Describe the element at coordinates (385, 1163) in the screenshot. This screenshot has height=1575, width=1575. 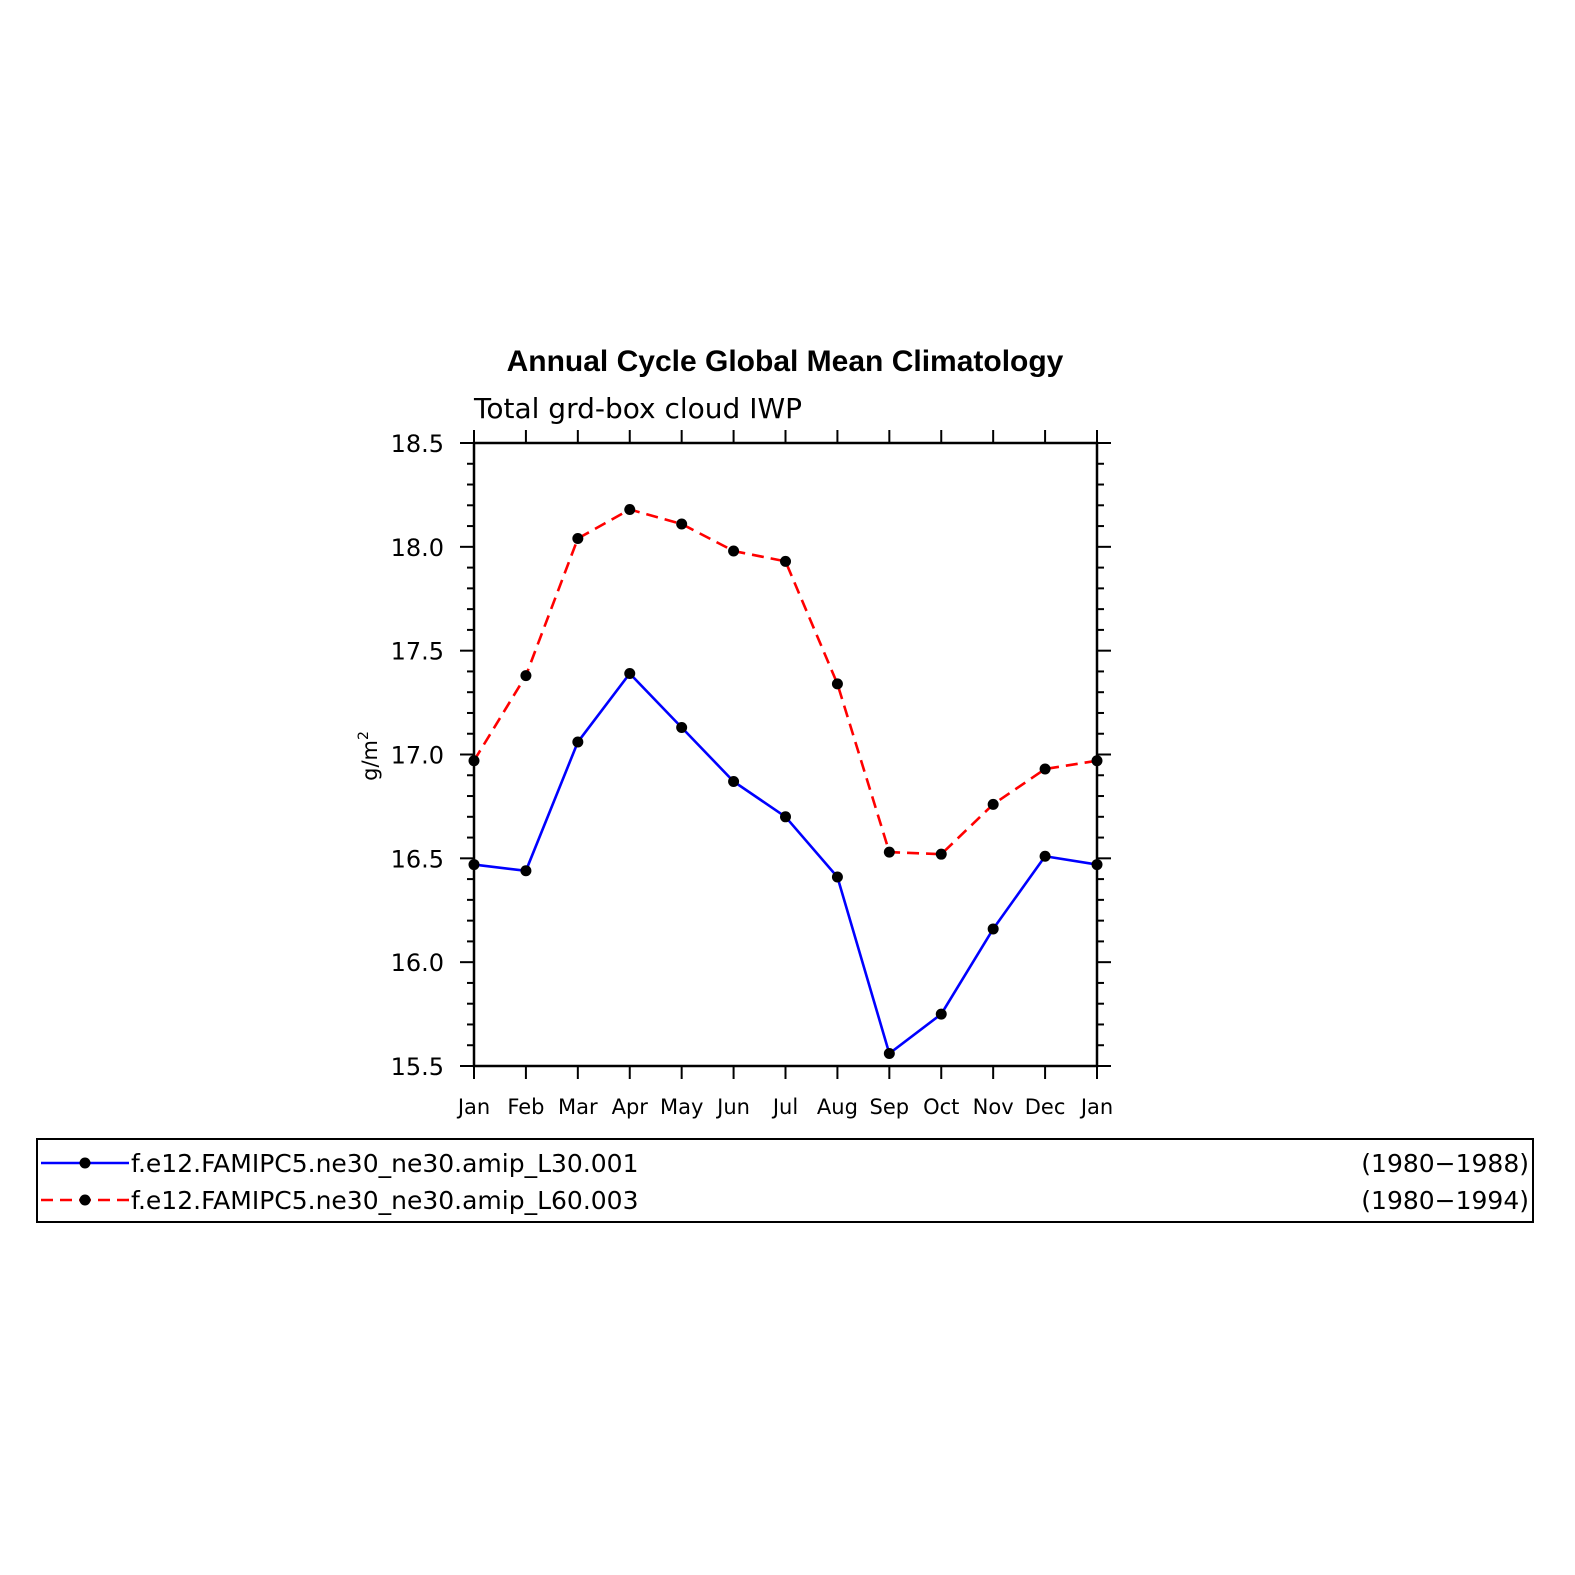
I see `legend-label: f.e12.FAMIPC5.ne30_ne30.amip_L30.001` at that location.